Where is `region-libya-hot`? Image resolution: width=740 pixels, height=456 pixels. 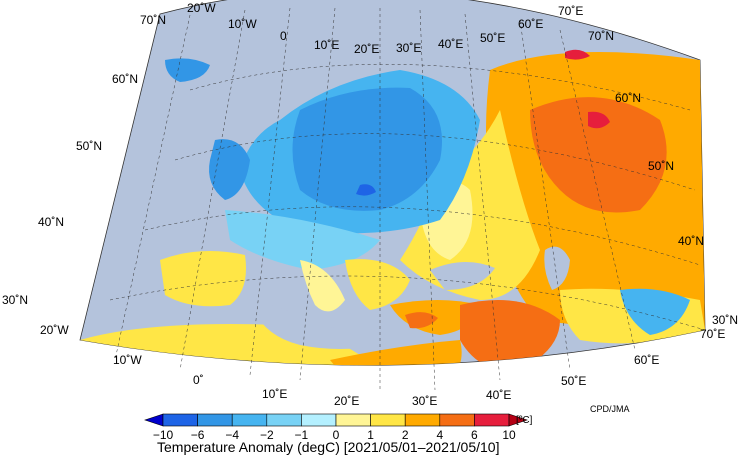 region-libya-hot is located at coordinates (385, 381).